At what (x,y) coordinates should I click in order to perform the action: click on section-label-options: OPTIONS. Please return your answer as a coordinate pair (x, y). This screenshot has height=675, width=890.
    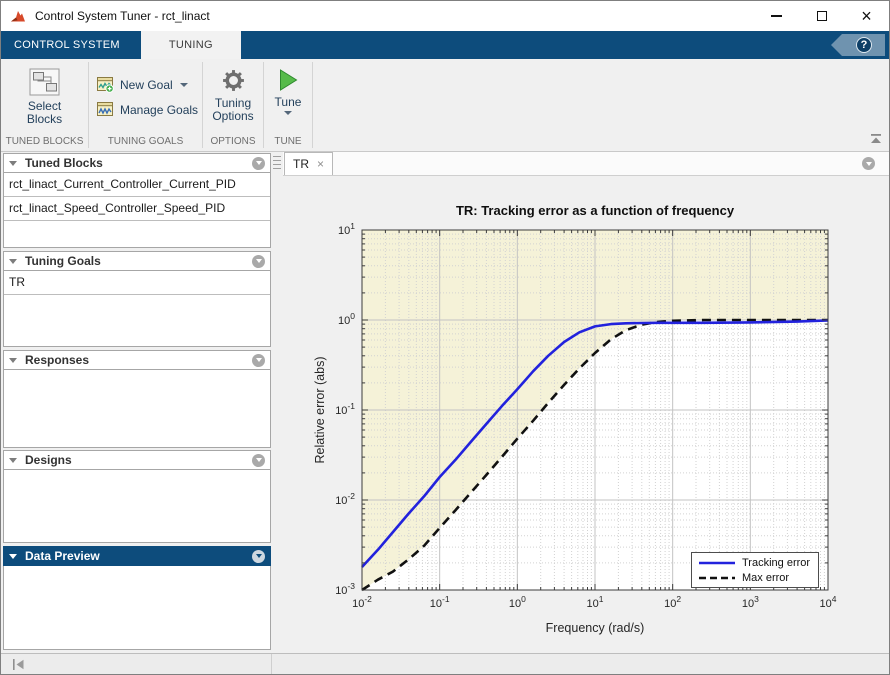
    Looking at the image, I should click on (233, 141).